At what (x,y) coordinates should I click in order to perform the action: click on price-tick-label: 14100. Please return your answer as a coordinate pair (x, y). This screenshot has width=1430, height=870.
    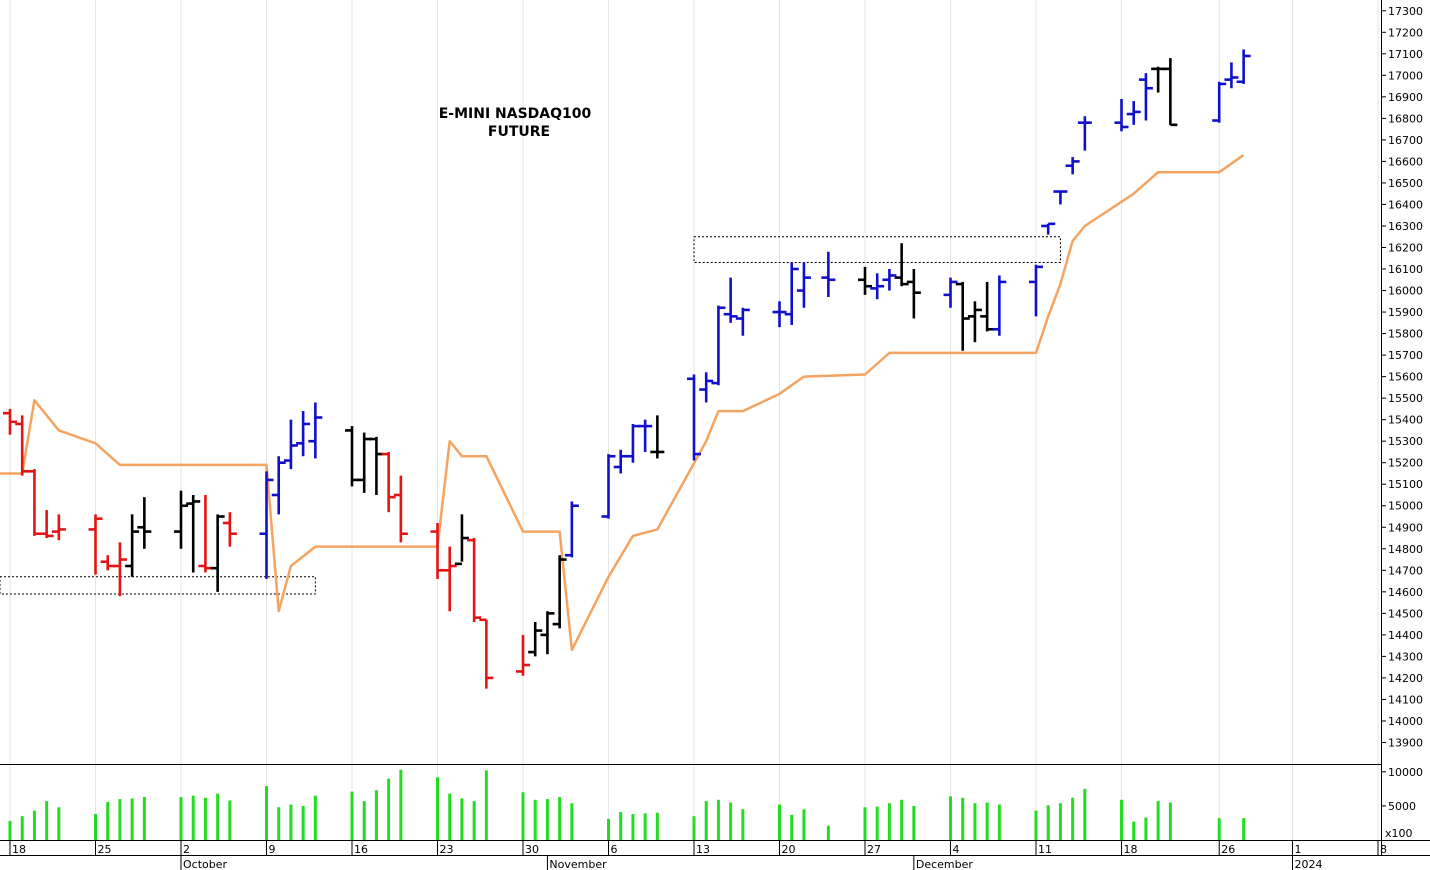
    Looking at the image, I should click on (1405, 699).